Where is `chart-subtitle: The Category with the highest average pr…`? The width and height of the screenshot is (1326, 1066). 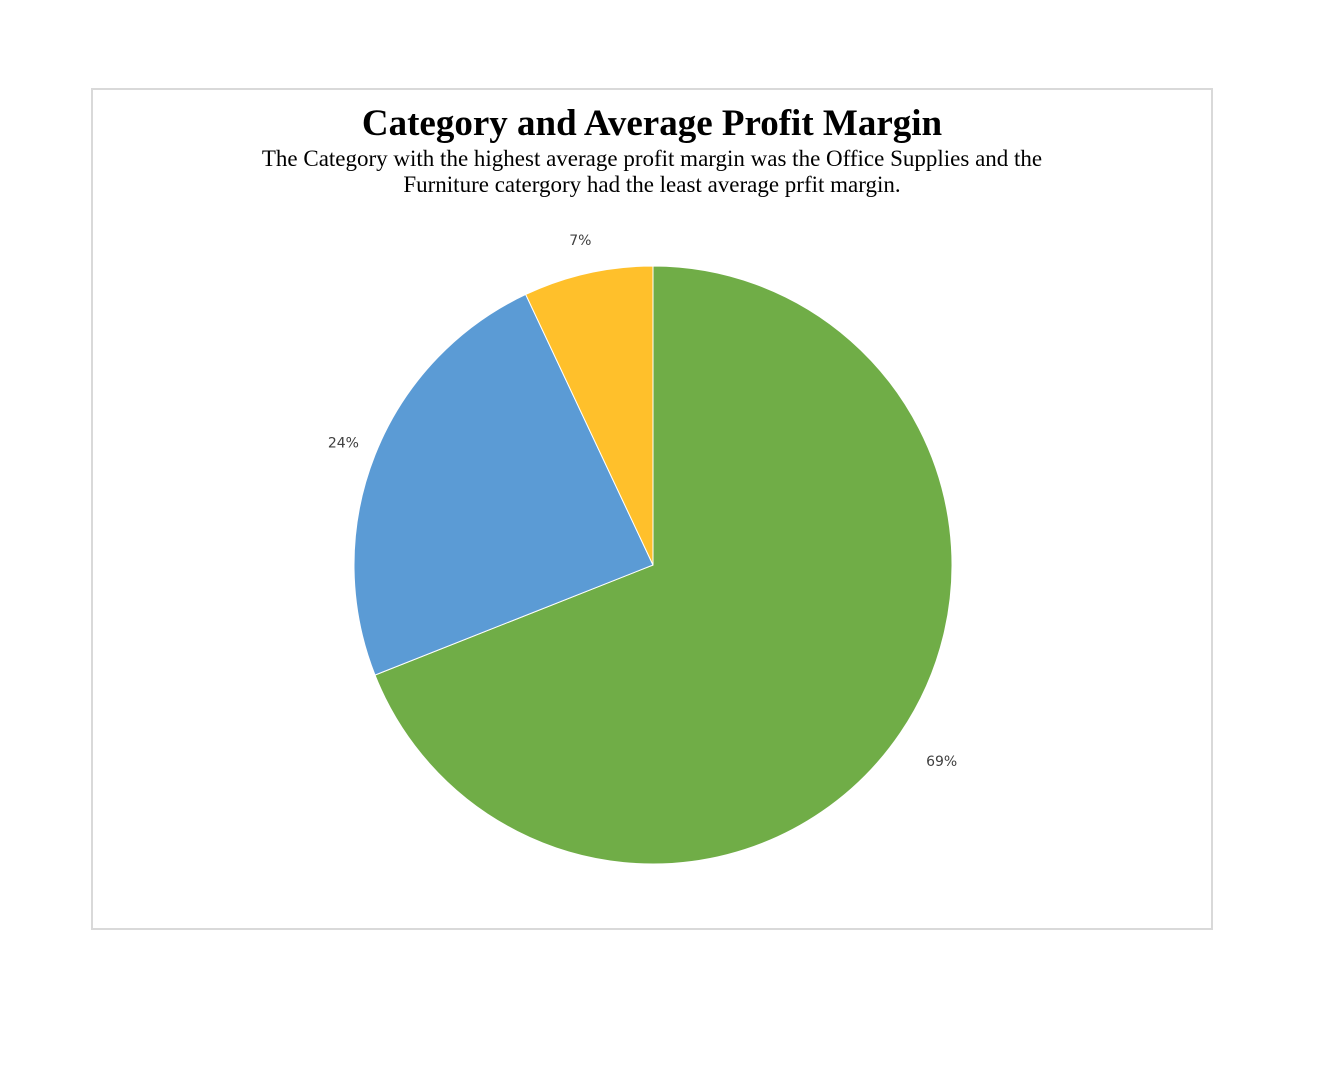
chart-subtitle: The Category with the highest average pr… is located at coordinates (652, 171).